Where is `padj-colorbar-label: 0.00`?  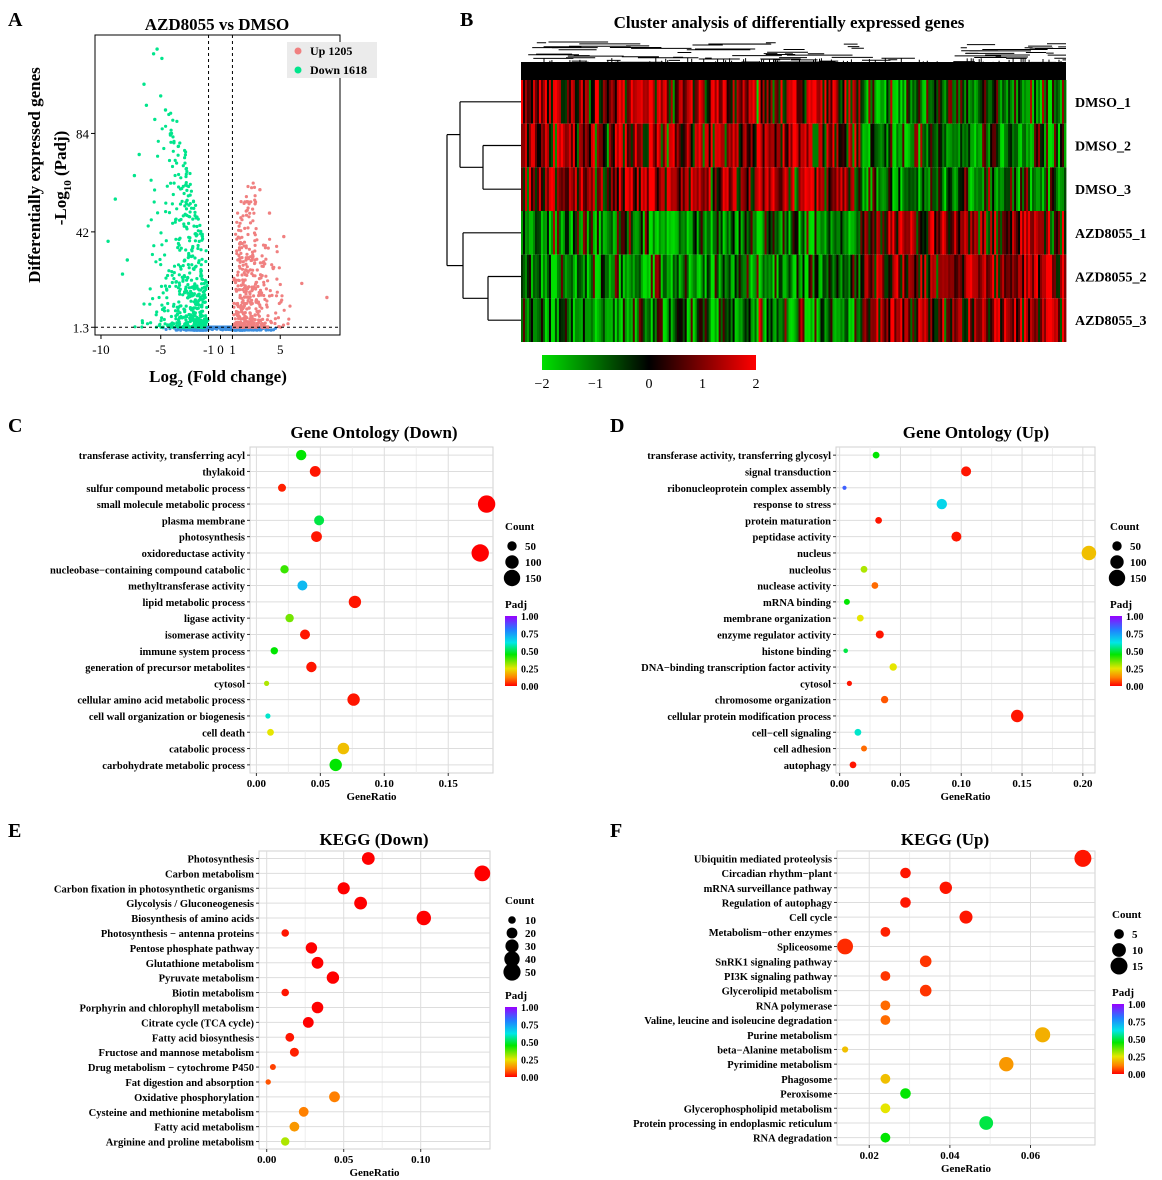
padj-colorbar-label: 0.00 is located at coordinates (530, 1078).